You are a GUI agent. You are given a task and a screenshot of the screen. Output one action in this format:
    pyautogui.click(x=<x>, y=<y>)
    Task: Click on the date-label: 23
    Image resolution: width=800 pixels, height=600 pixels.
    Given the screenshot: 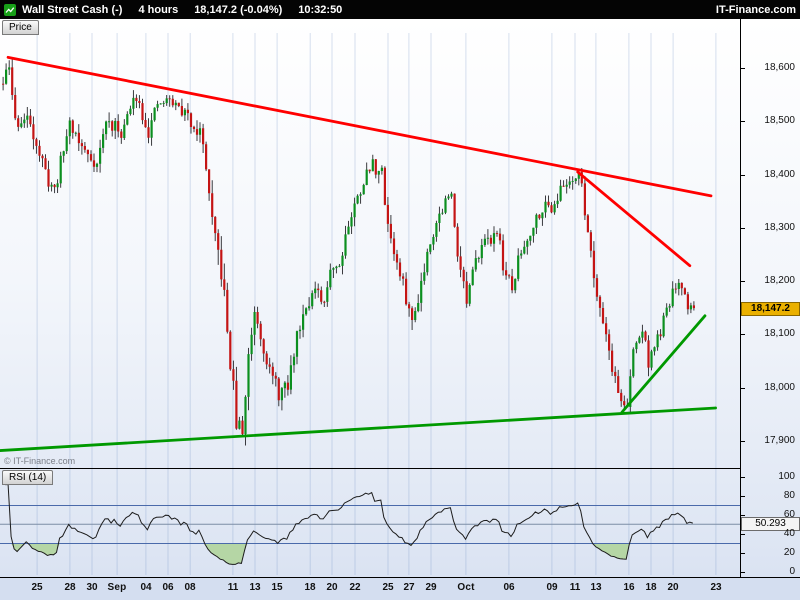 What is the action you would take?
    pyautogui.click(x=716, y=587)
    